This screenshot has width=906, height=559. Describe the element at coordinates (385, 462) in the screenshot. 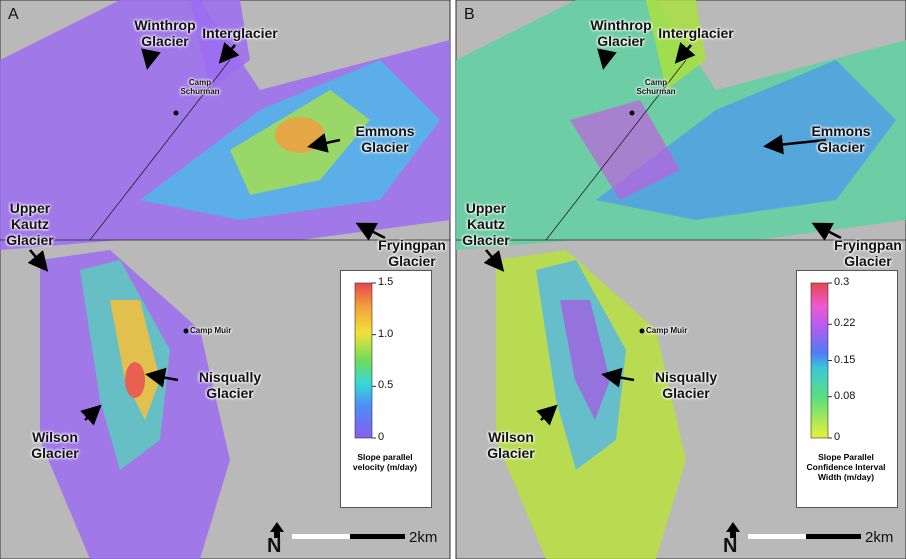

I see `colorbar-title: Slope parallel velocity (m/day)` at that location.